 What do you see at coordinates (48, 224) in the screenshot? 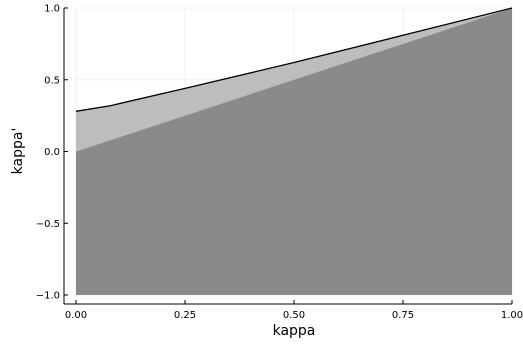
I see `y-tick-label-1: −0.5` at bounding box center [48, 224].